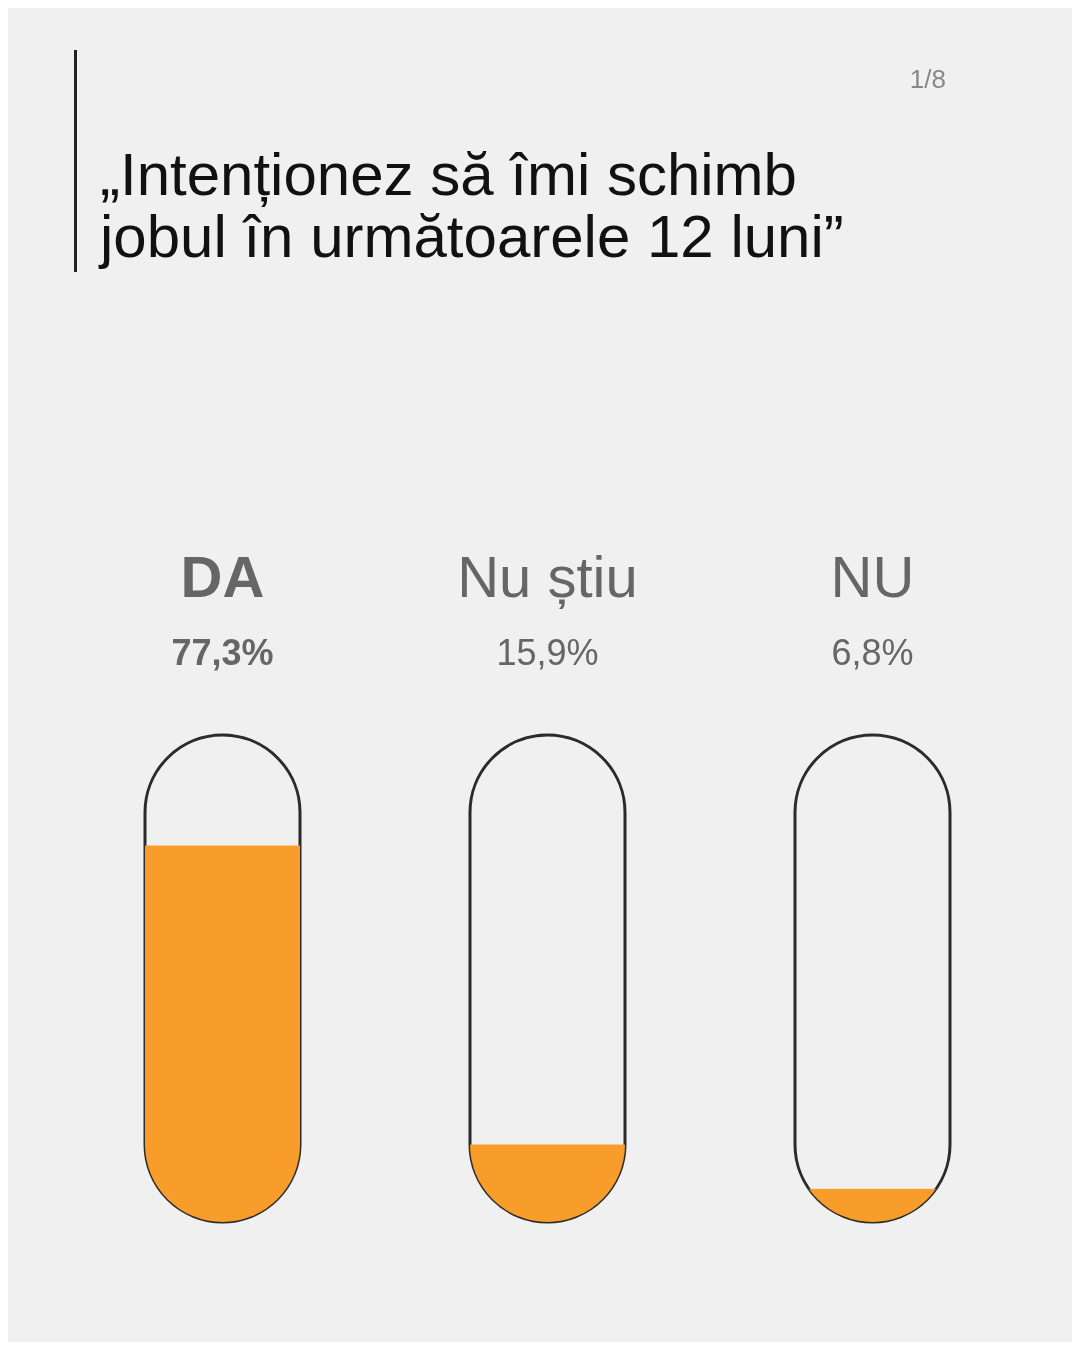 This screenshot has height=1350, width=1080. What do you see at coordinates (222, 576) in the screenshot?
I see `x-tick-label: DA` at bounding box center [222, 576].